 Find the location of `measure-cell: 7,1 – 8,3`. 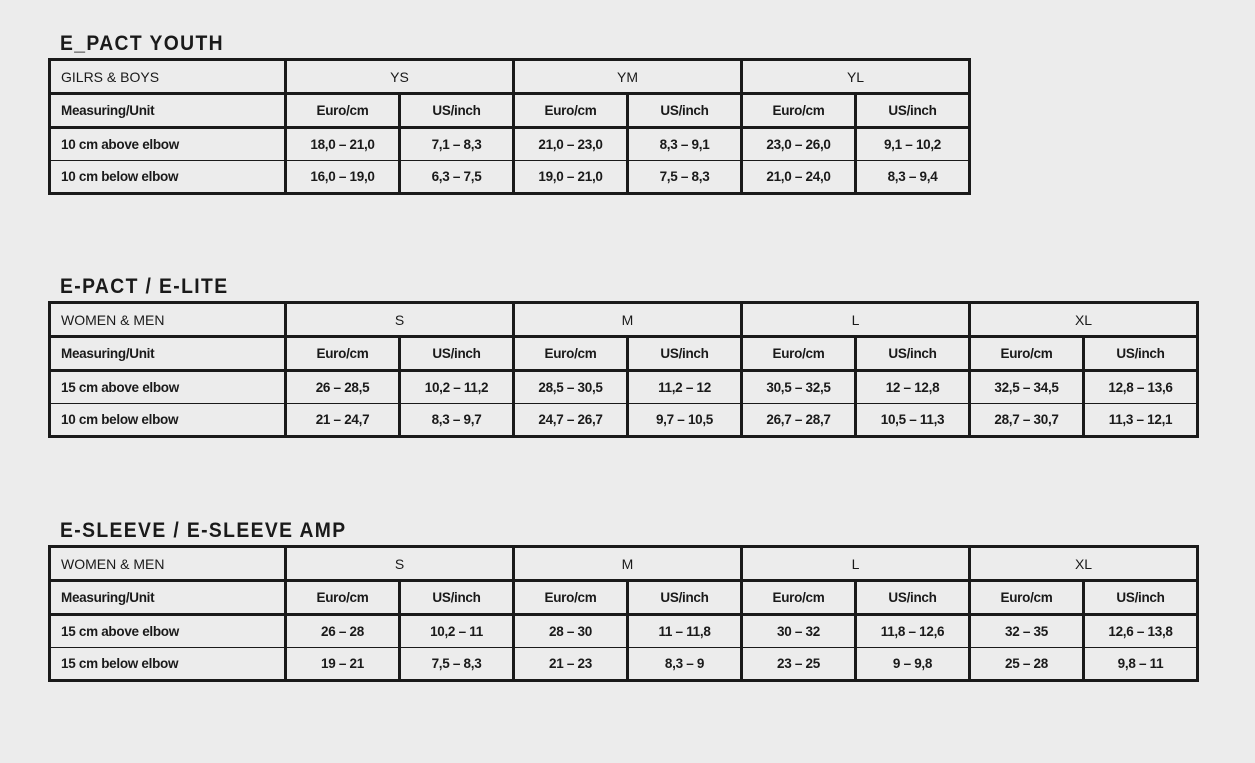

measure-cell: 7,1 – 8,3 is located at coordinates (456, 143).